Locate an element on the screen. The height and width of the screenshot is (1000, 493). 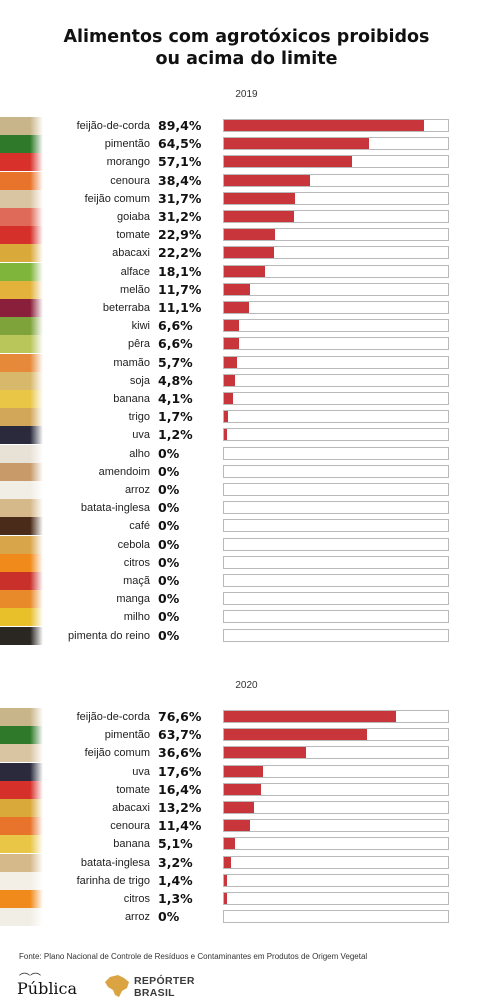
value-label: 11,4% is located at coordinates (180, 826).